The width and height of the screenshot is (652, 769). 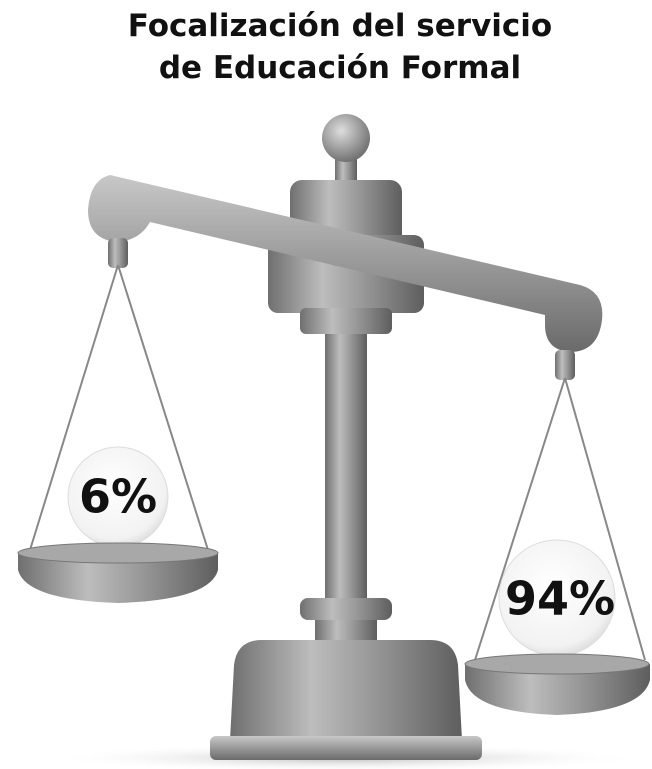 I want to click on pan-label: 94%, so click(x=560, y=599).